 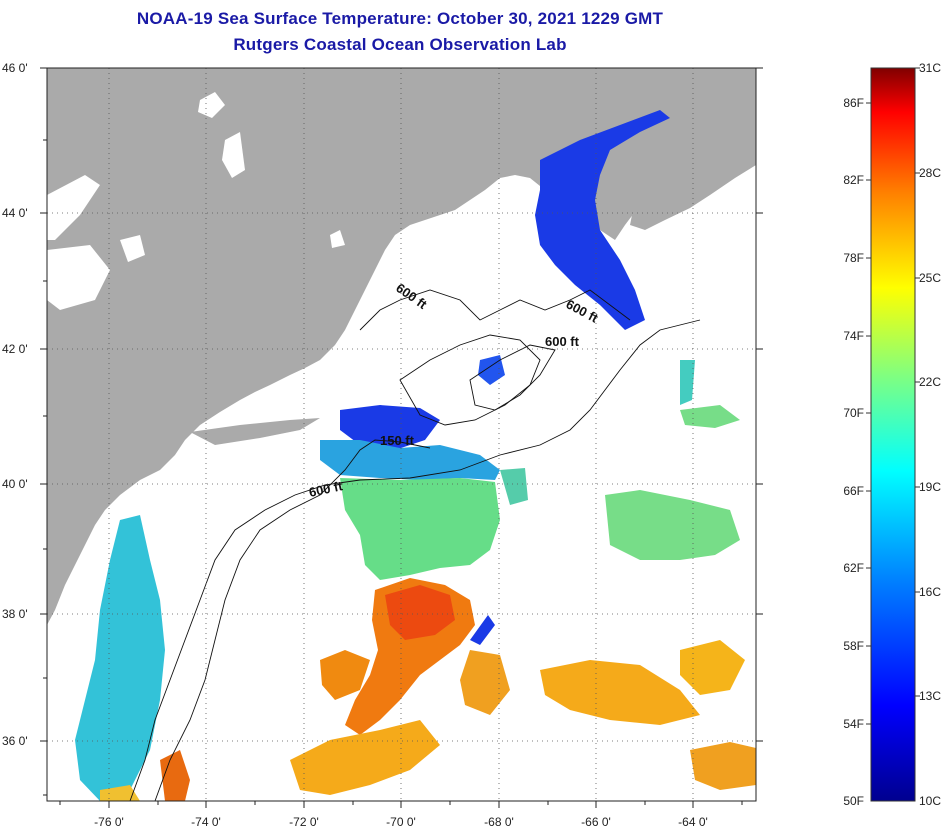 What do you see at coordinates (853, 568) in the screenshot?
I see `colorbar-label-f: 62F` at bounding box center [853, 568].